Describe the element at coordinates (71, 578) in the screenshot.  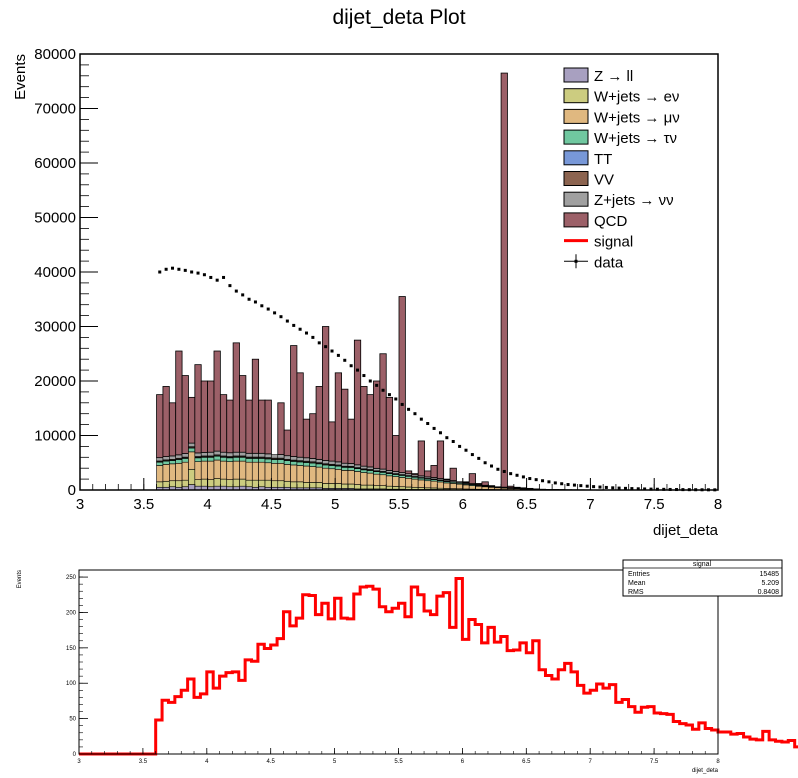
I see `y-tick-label: 250` at that location.